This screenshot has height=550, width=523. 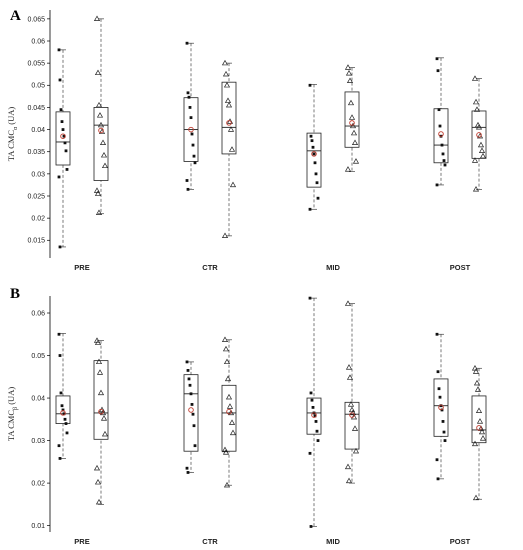 What do you see at coordinates (38, 41) in the screenshot?
I see `y-tick-label: 0.06` at bounding box center [38, 41].